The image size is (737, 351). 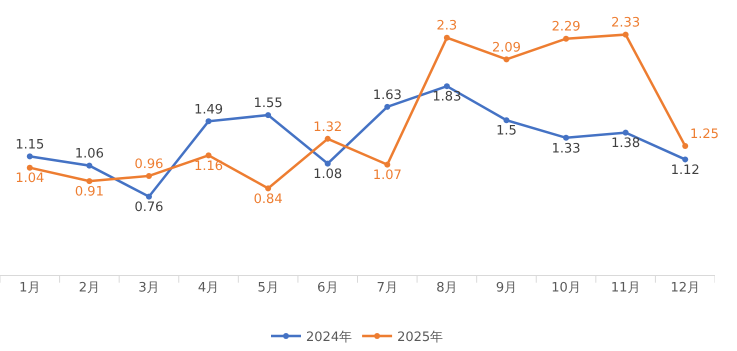 What do you see at coordinates (29, 178) in the screenshot?
I see `data-label: 1.04` at bounding box center [29, 178].